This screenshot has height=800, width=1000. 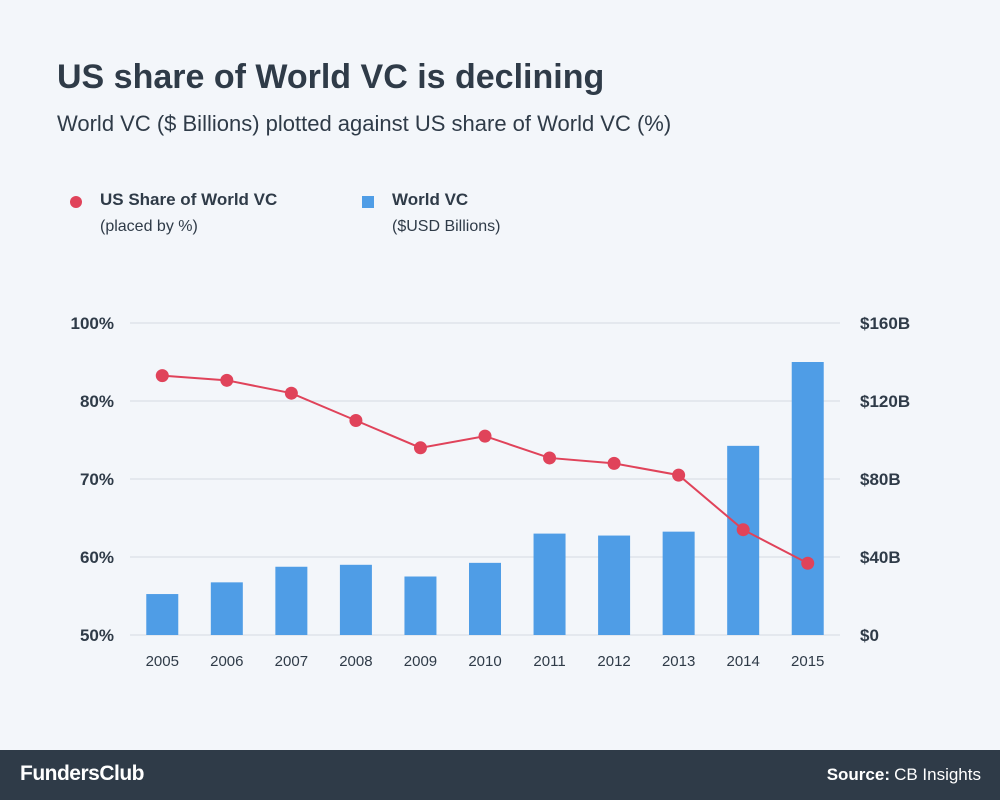 What do you see at coordinates (549, 661) in the screenshot?
I see `x-tick-label: 2011` at bounding box center [549, 661].